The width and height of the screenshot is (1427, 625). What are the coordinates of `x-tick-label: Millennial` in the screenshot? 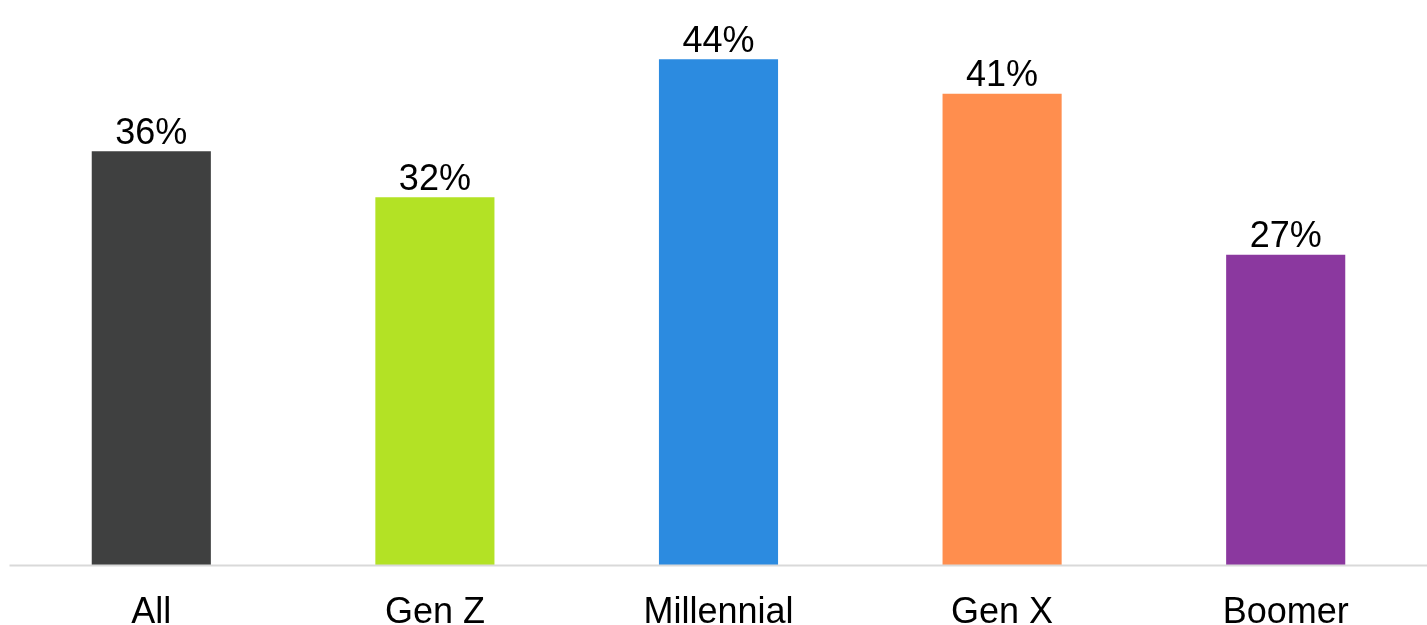 It's located at (718, 607).